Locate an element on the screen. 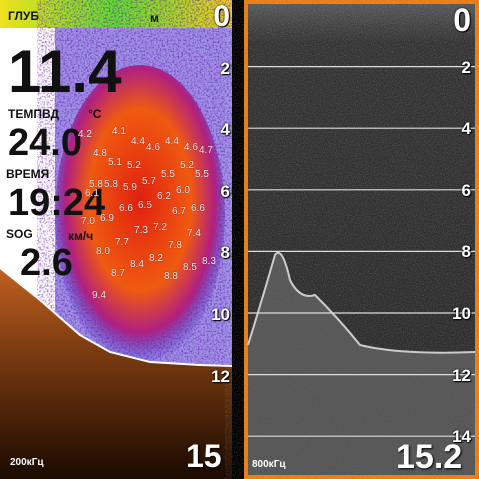 The height and width of the screenshot is (479, 479). fish-depth: 4.7 is located at coordinates (206, 150).